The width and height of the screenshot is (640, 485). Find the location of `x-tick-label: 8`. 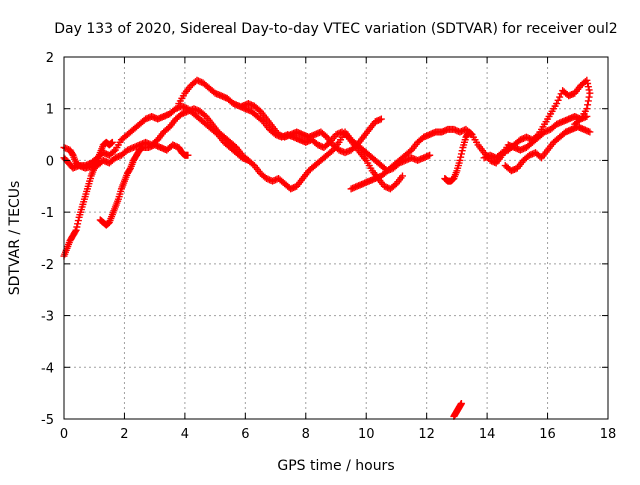

x-tick-label: 8 is located at coordinates (306, 434).